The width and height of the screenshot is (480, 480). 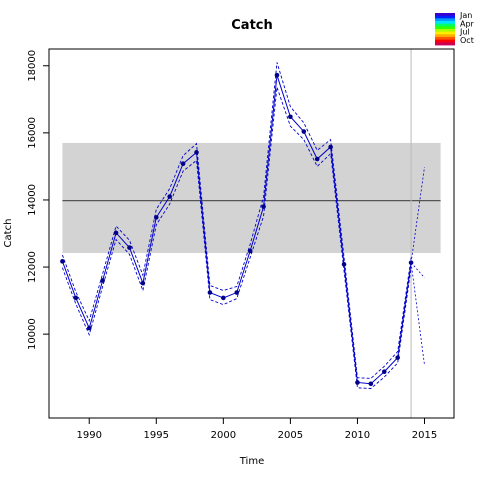 I want to click on x-tick-label: 2005, so click(x=290, y=435).